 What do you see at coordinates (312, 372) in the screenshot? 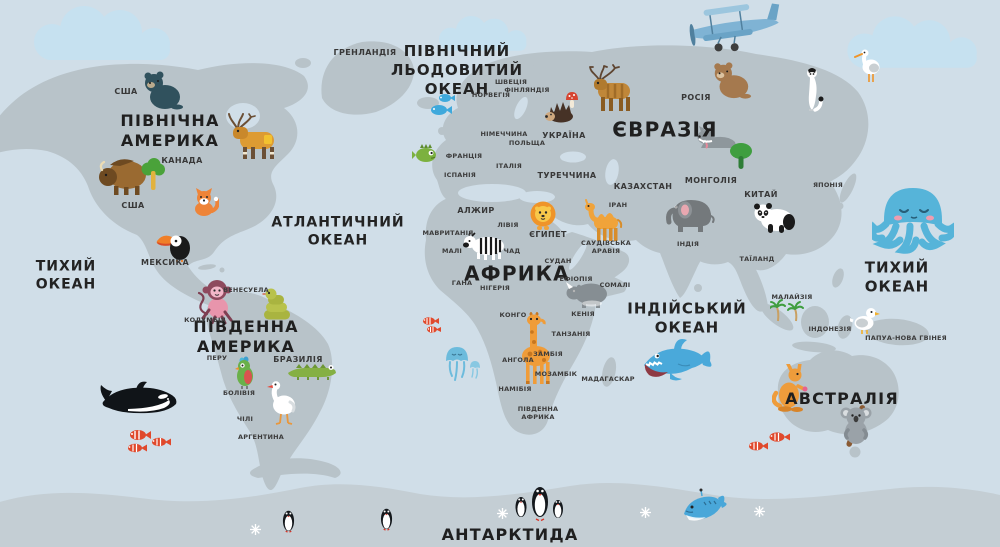
I see `crocodile-icon` at bounding box center [312, 372].